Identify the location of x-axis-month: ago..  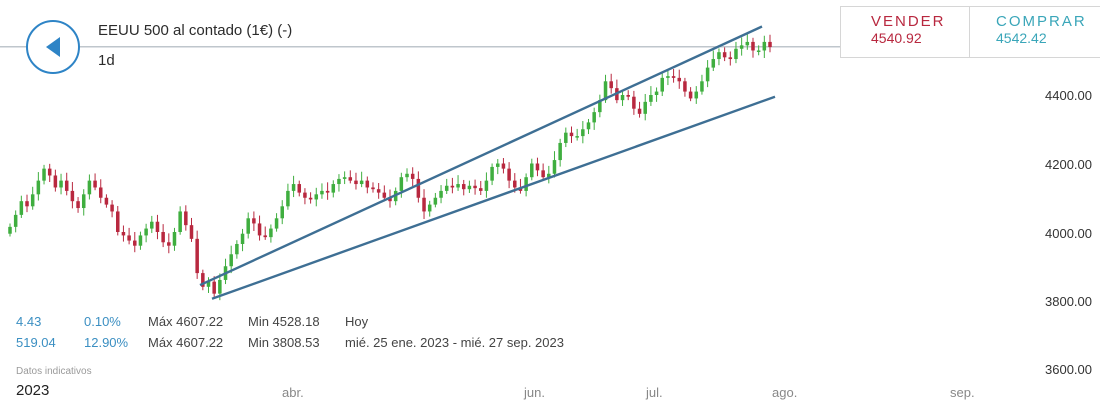
(785, 392).